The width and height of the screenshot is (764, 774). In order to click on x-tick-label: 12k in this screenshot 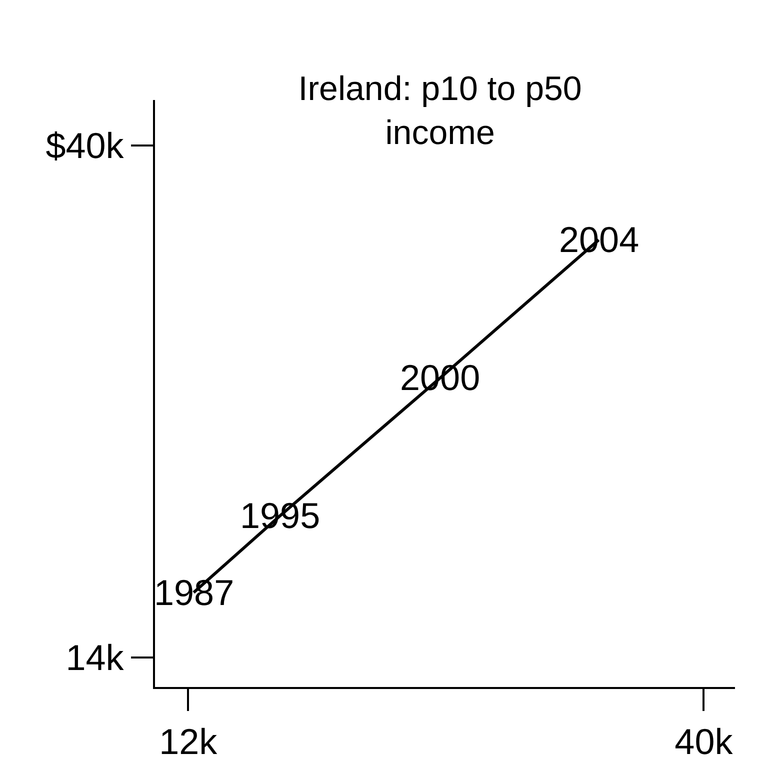, I will do `click(188, 741)`.